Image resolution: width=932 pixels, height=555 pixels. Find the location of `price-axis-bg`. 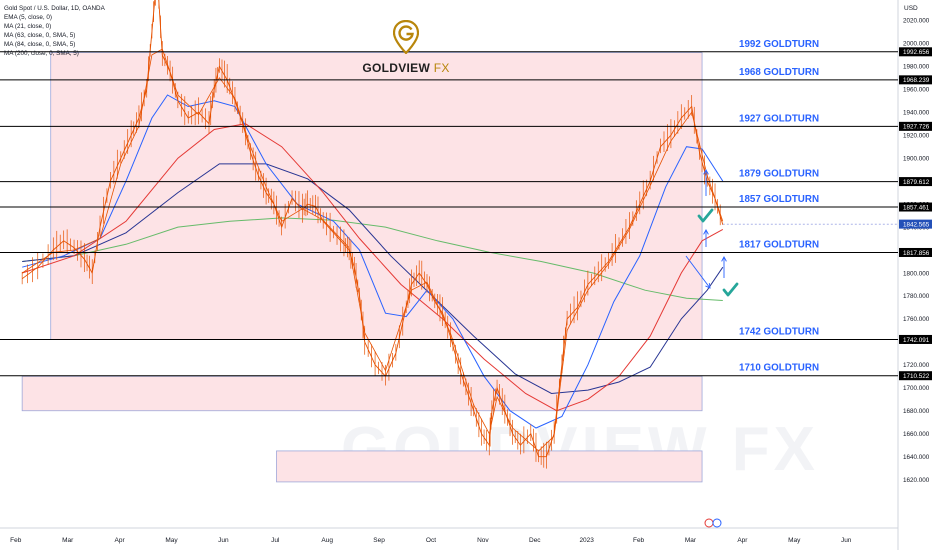

price-axis-bg is located at coordinates (915, 275).